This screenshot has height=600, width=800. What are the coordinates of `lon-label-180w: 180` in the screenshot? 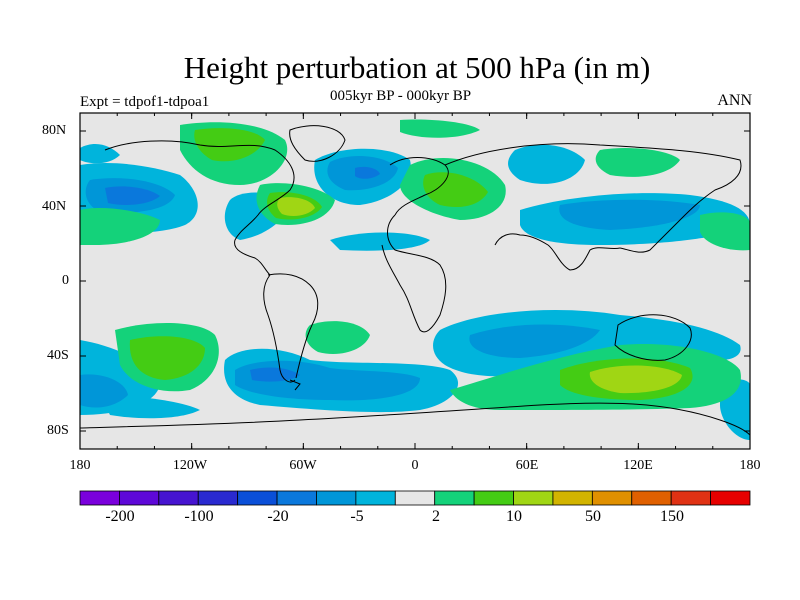 It's located at (80, 465).